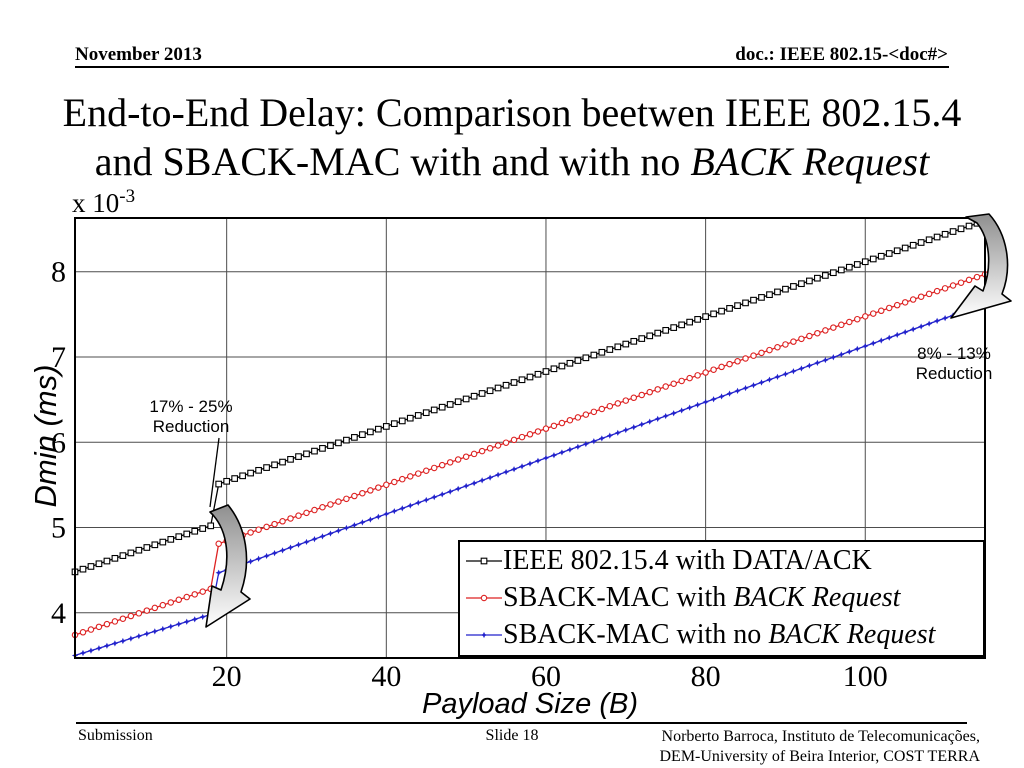  What do you see at coordinates (58, 442) in the screenshot?
I see `y-tick-6: 6` at bounding box center [58, 442].